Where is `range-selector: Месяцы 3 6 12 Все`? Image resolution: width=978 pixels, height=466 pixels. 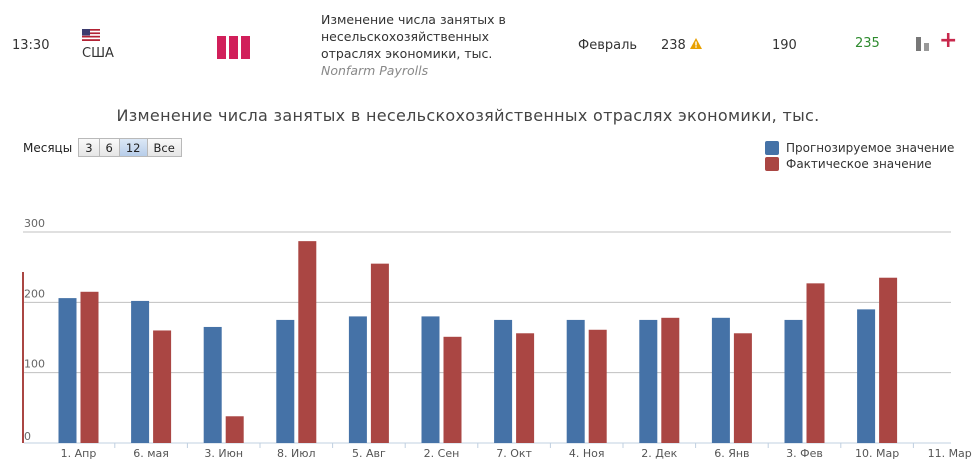
range-selector: Месяцы 3 6 12 Все is located at coordinates (102, 147).